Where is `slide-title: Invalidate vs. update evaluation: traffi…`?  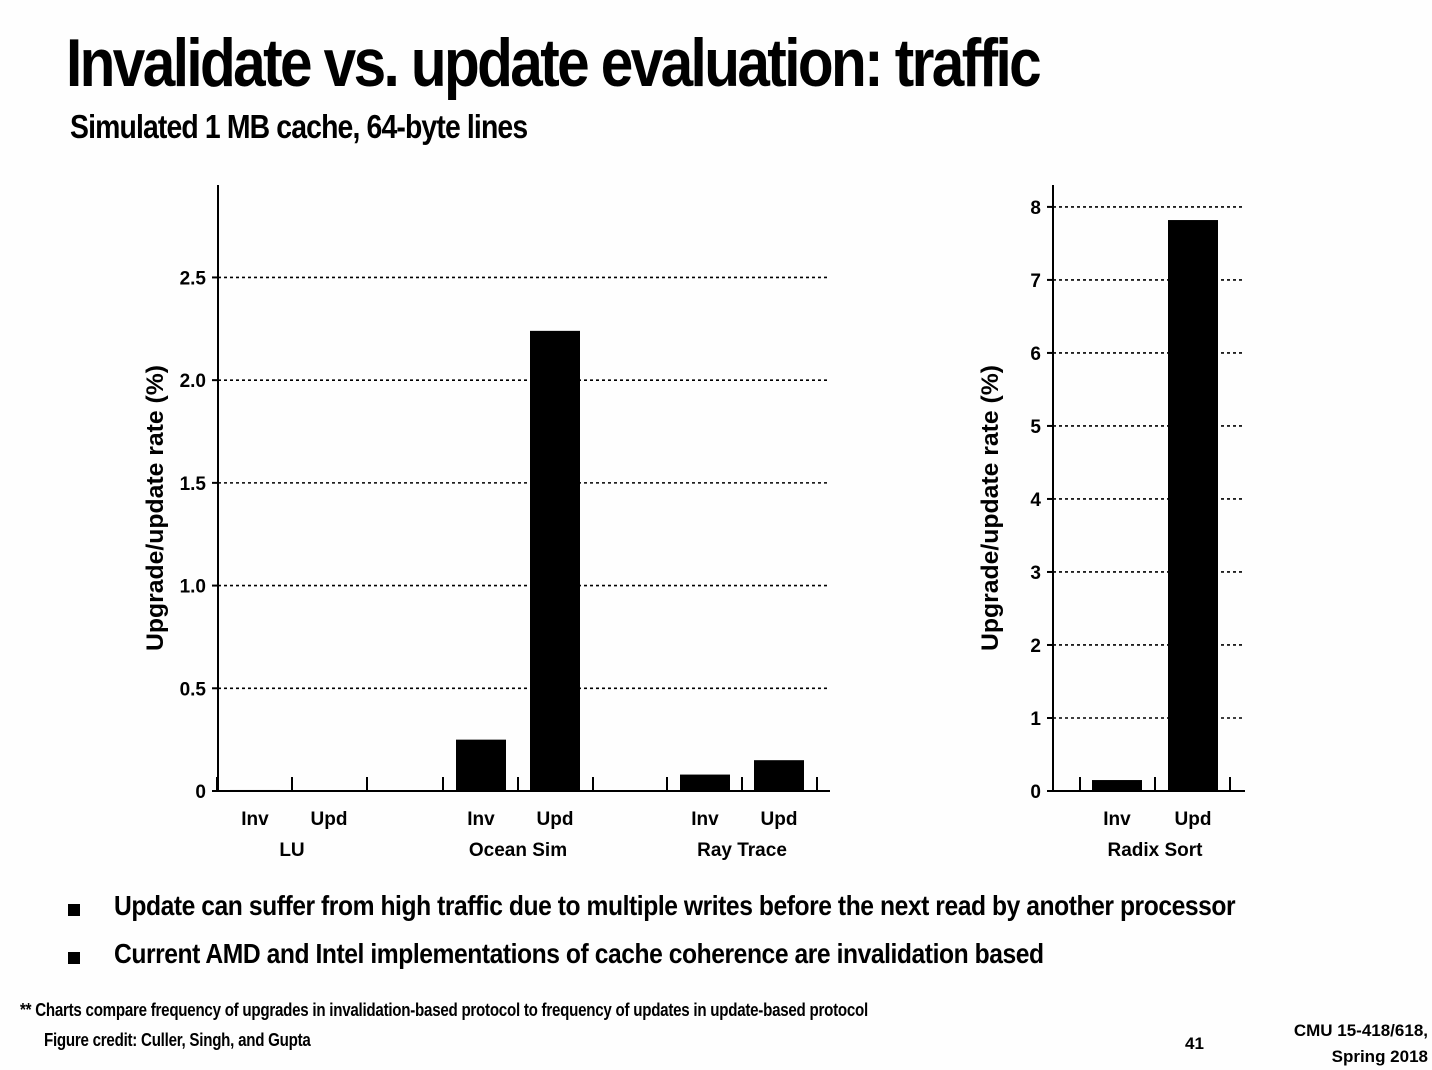
slide-title: Invalidate vs. update evaluation: traffi… is located at coordinates (554, 63).